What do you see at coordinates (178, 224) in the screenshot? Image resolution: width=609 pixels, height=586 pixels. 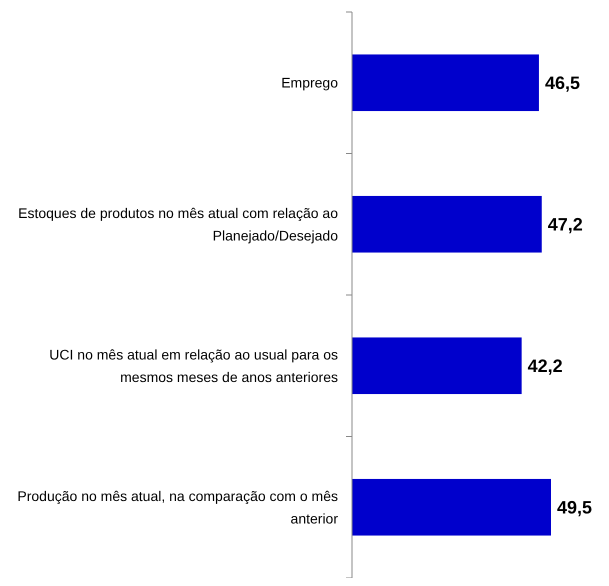 I see `y-tick-label: Estoques de produtos no mês atual com relação ao Planejado/Desejado` at bounding box center [178, 224].